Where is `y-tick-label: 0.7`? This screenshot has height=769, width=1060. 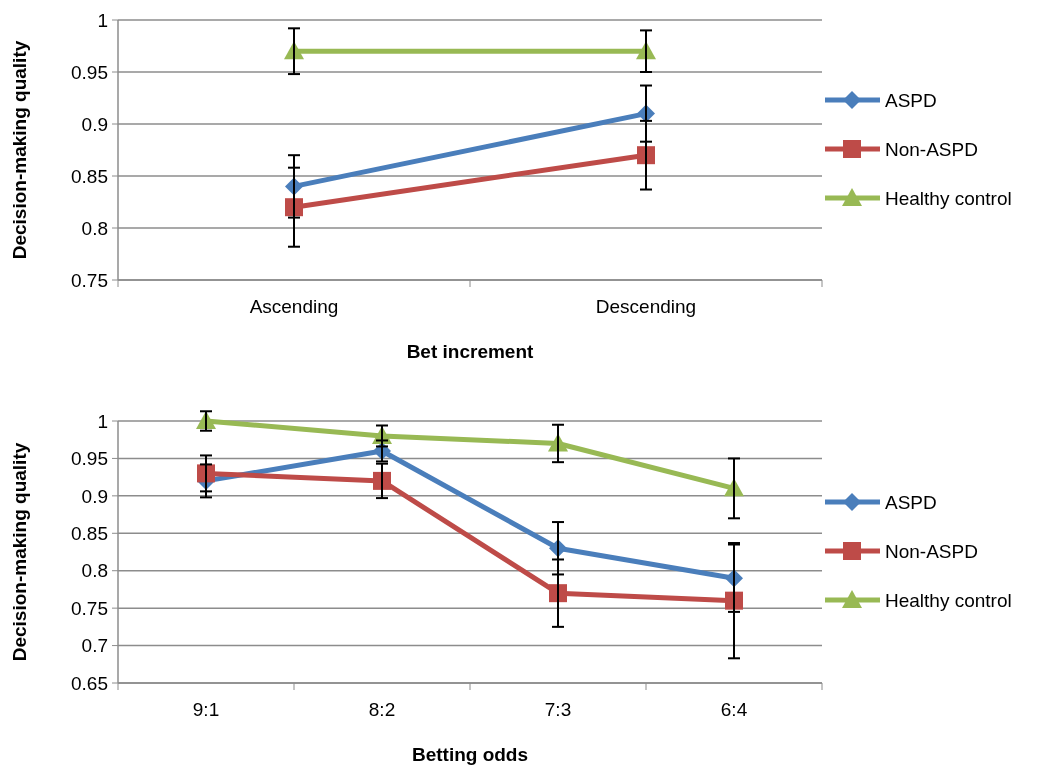
y-tick-label: 0.7 is located at coordinates (94, 646).